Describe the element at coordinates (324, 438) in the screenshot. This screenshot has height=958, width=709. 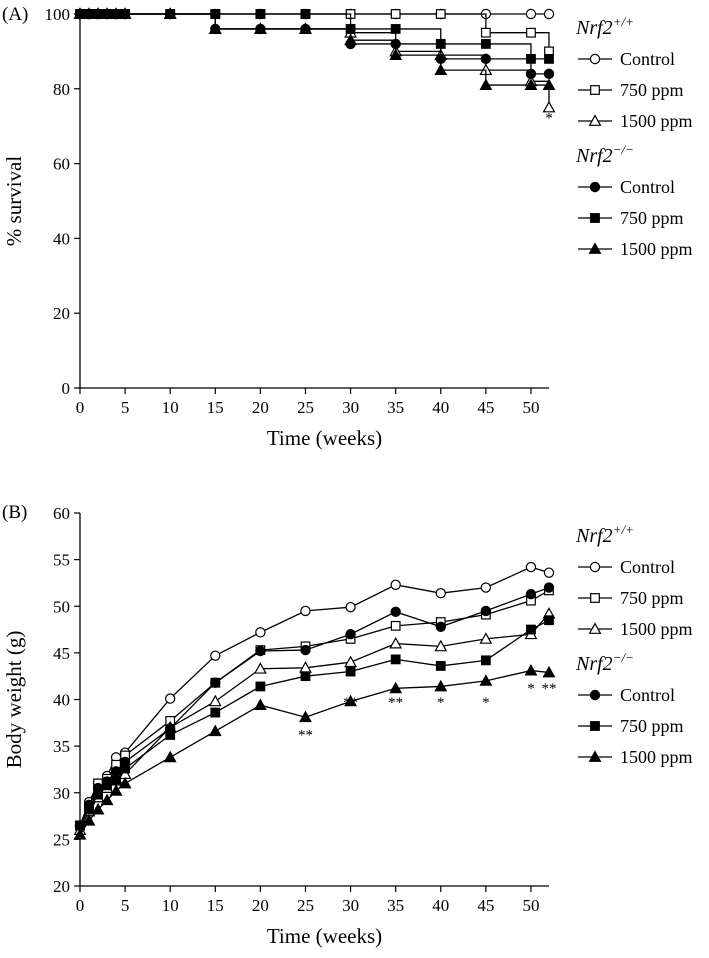
I see `x-axis-title: Time (weeks)` at that location.